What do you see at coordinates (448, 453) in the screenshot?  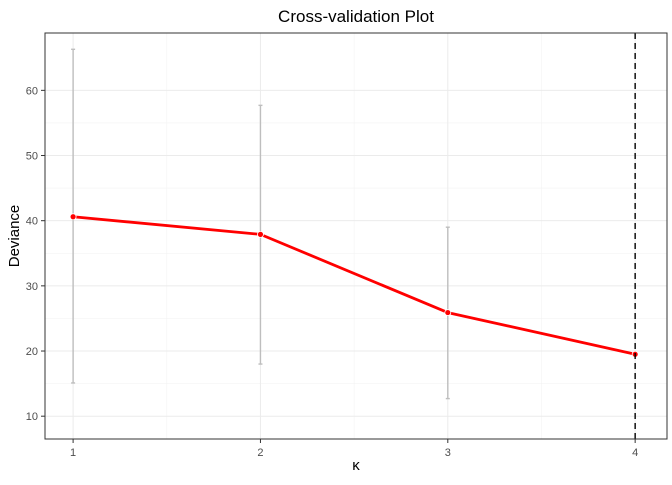 I see `x-tick-label: 3` at bounding box center [448, 453].